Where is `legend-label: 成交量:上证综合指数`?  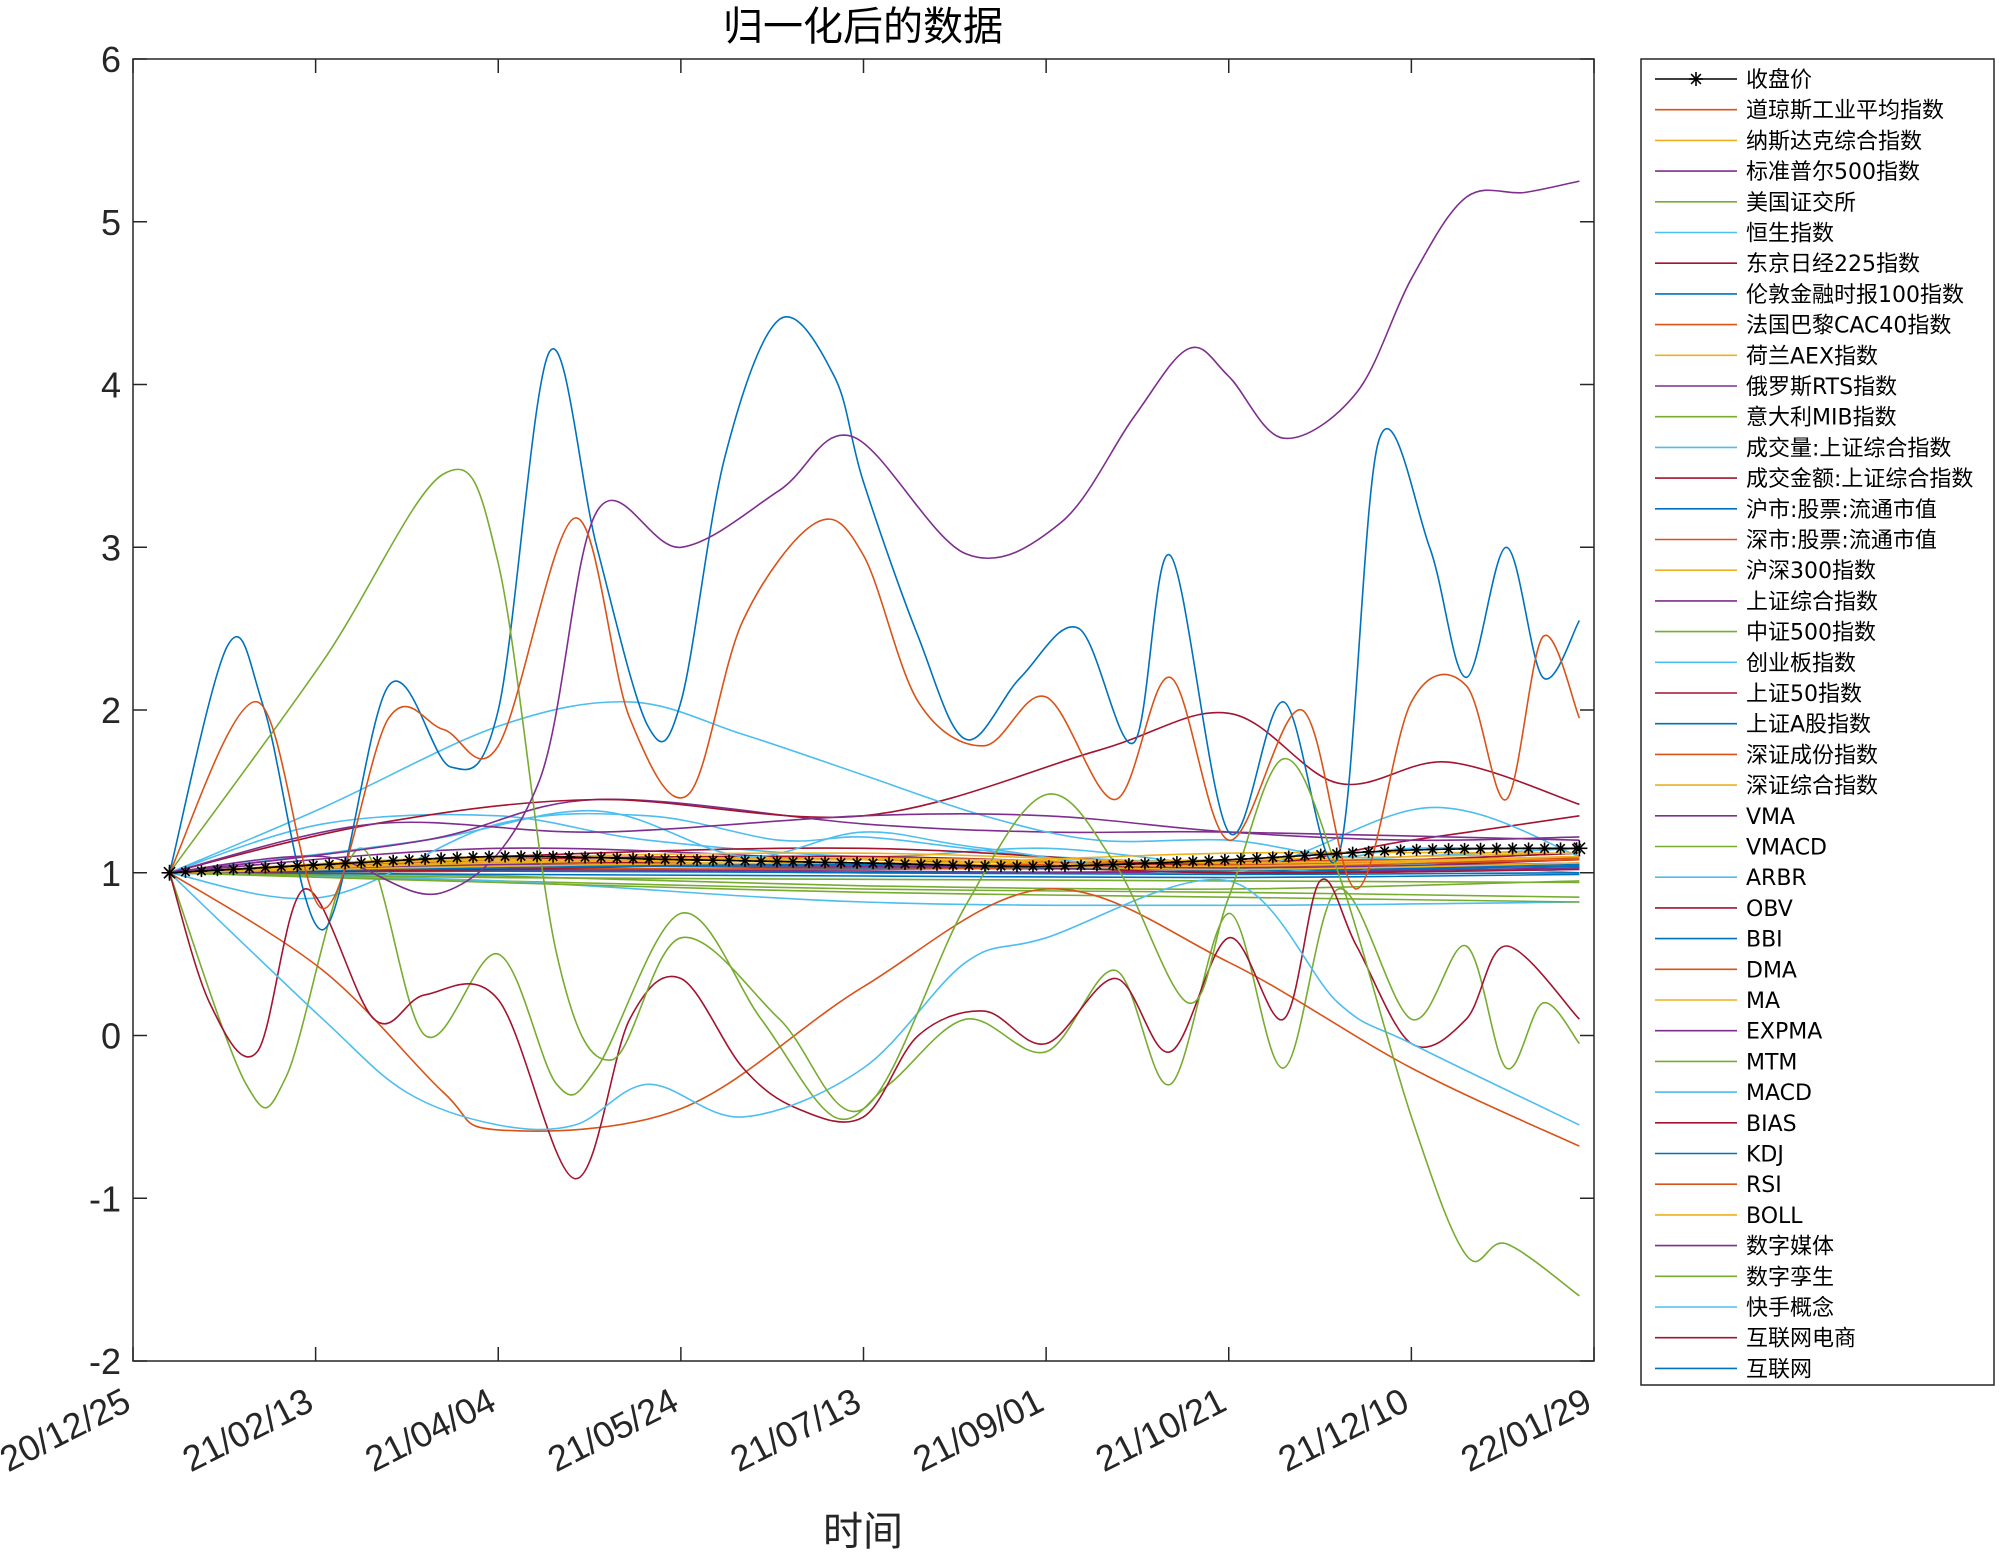 legend-label: 成交量:上证综合指数 is located at coordinates (1848, 448).